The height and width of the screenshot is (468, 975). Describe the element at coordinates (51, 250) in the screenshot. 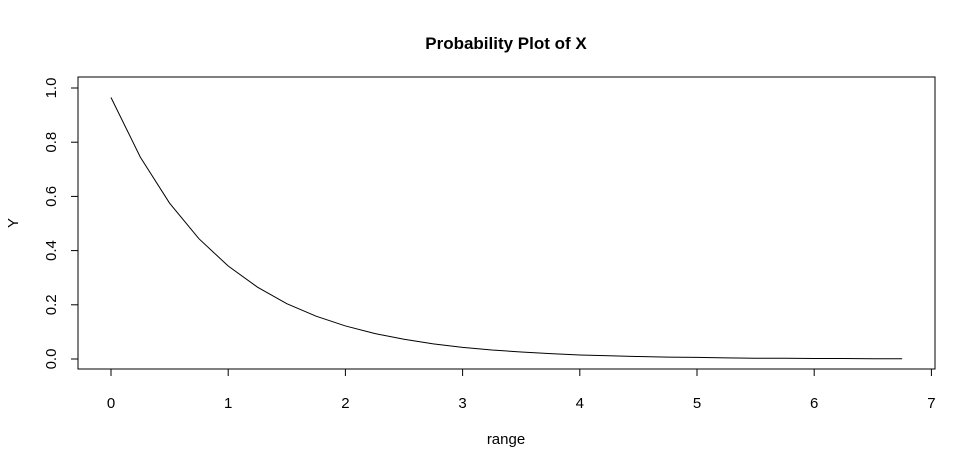

I see `y-tick-label: 0.4` at that location.